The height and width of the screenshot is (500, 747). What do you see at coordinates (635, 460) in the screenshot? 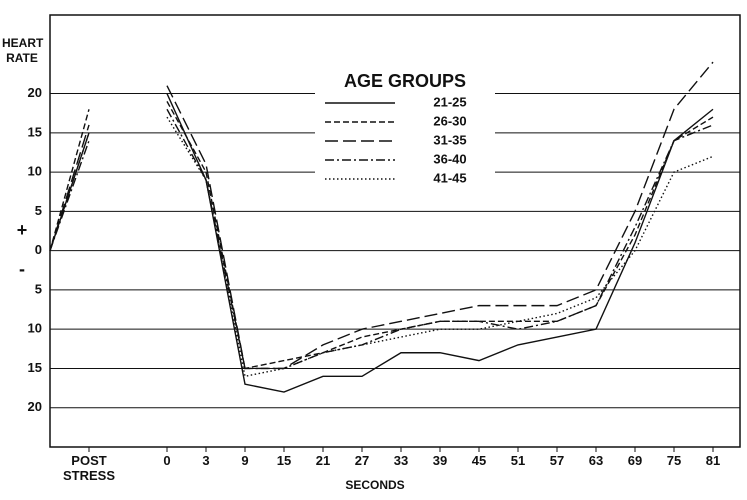
I see `x-tick-label: 69` at bounding box center [635, 460].